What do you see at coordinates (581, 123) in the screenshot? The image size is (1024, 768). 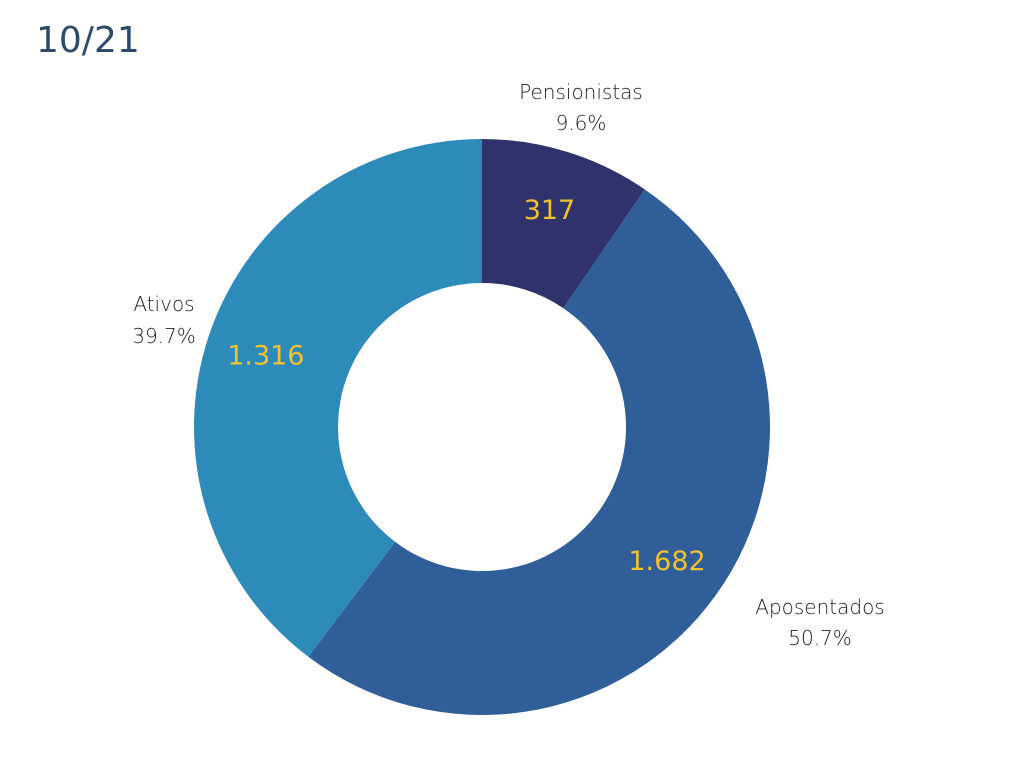 I see `slice-percent-pensionistas: 9.6%` at bounding box center [581, 123].